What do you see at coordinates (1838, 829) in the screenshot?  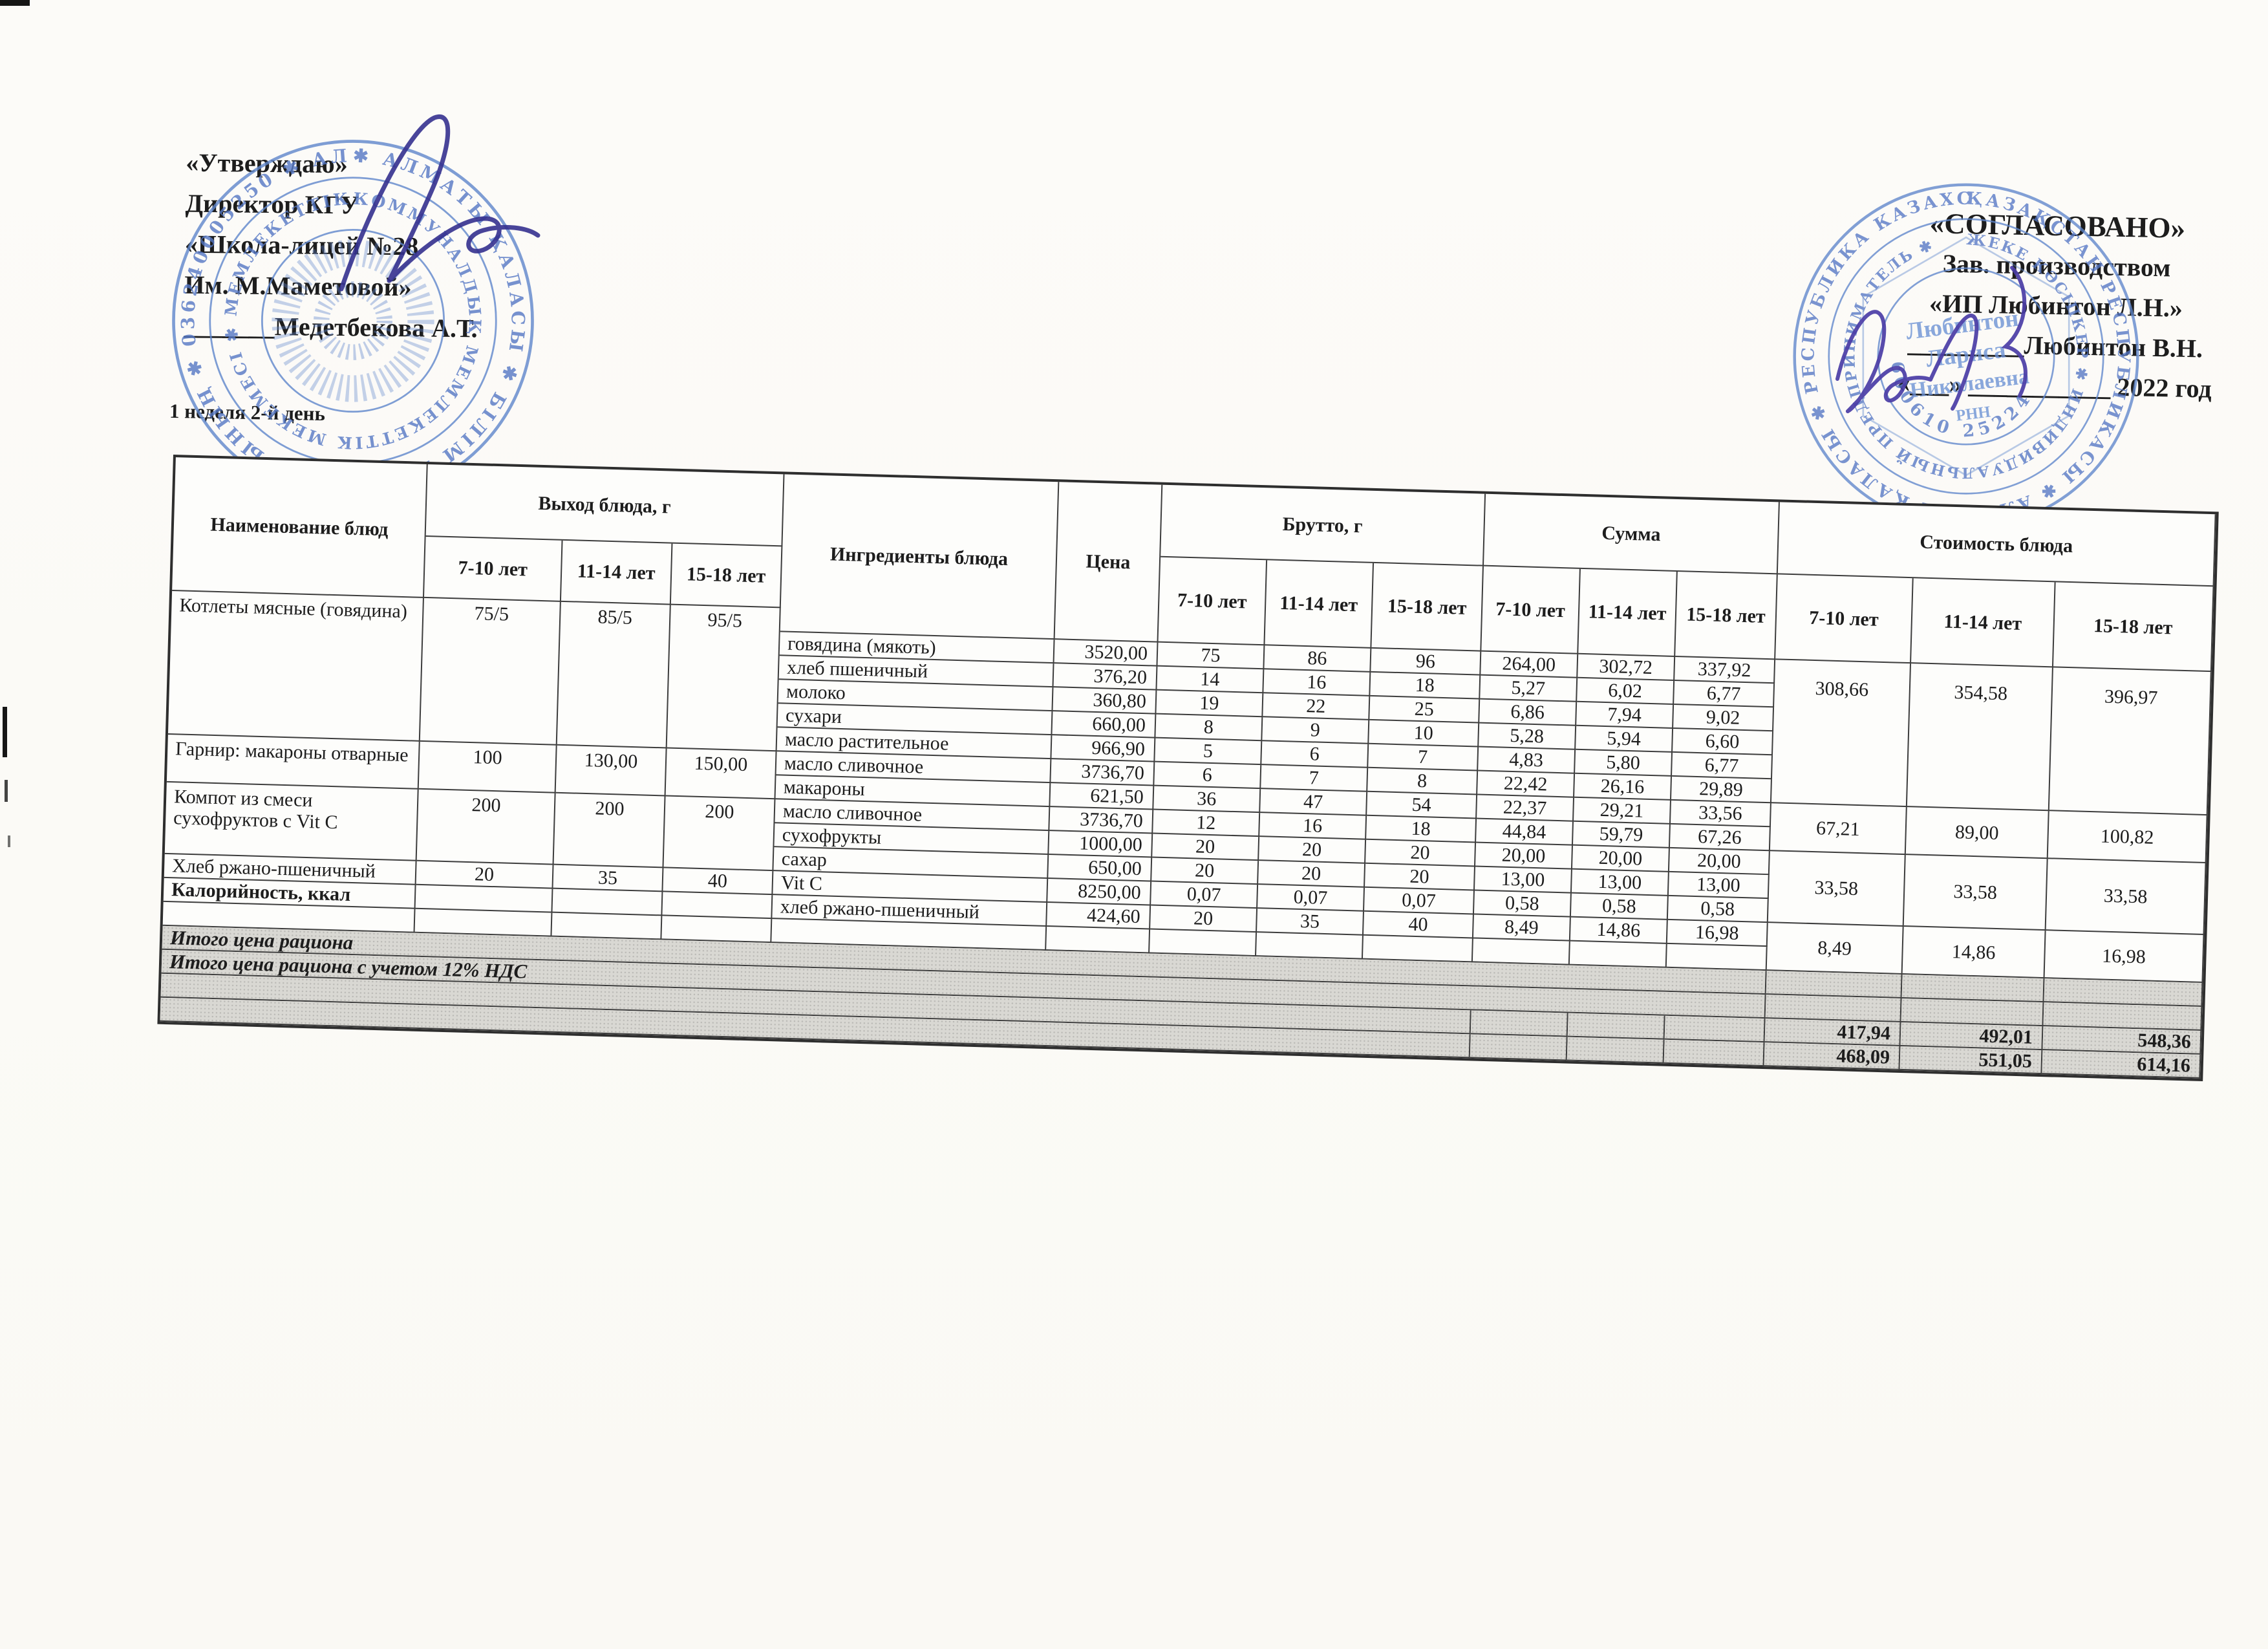 I see `cost-cell: 67,21` at bounding box center [1838, 829].